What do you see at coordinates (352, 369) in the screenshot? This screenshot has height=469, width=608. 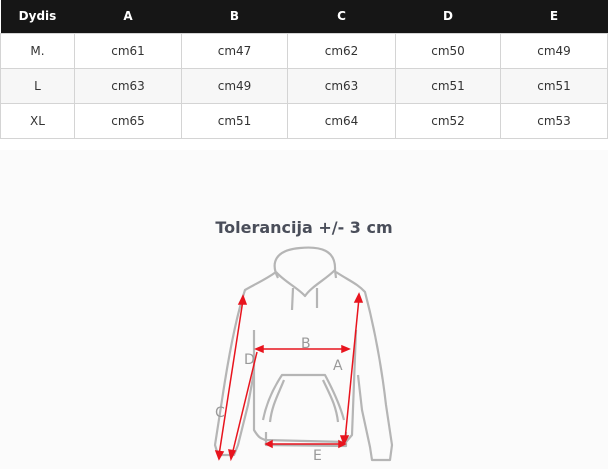 I see `arrow-a` at bounding box center [352, 369].